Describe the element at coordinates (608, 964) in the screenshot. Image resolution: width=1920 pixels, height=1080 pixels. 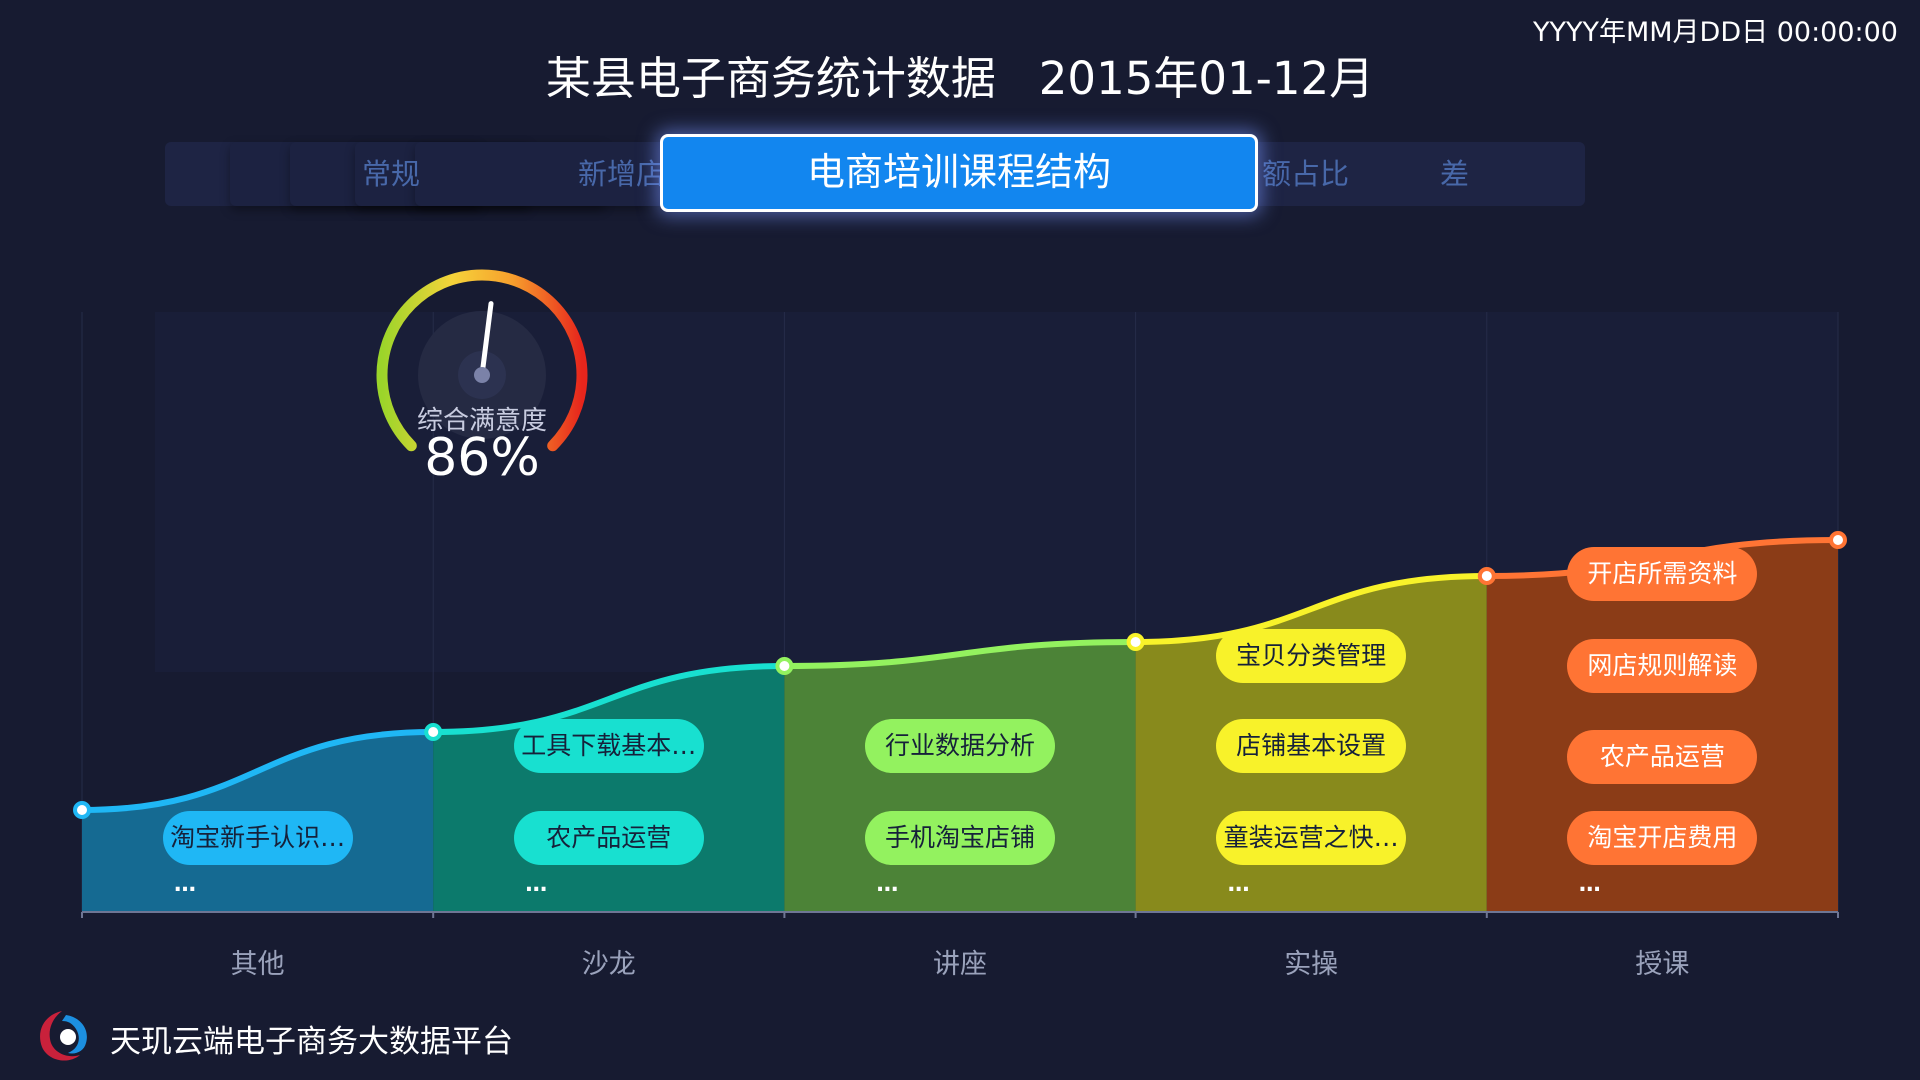
I see `category-label: 沙龙` at that location.